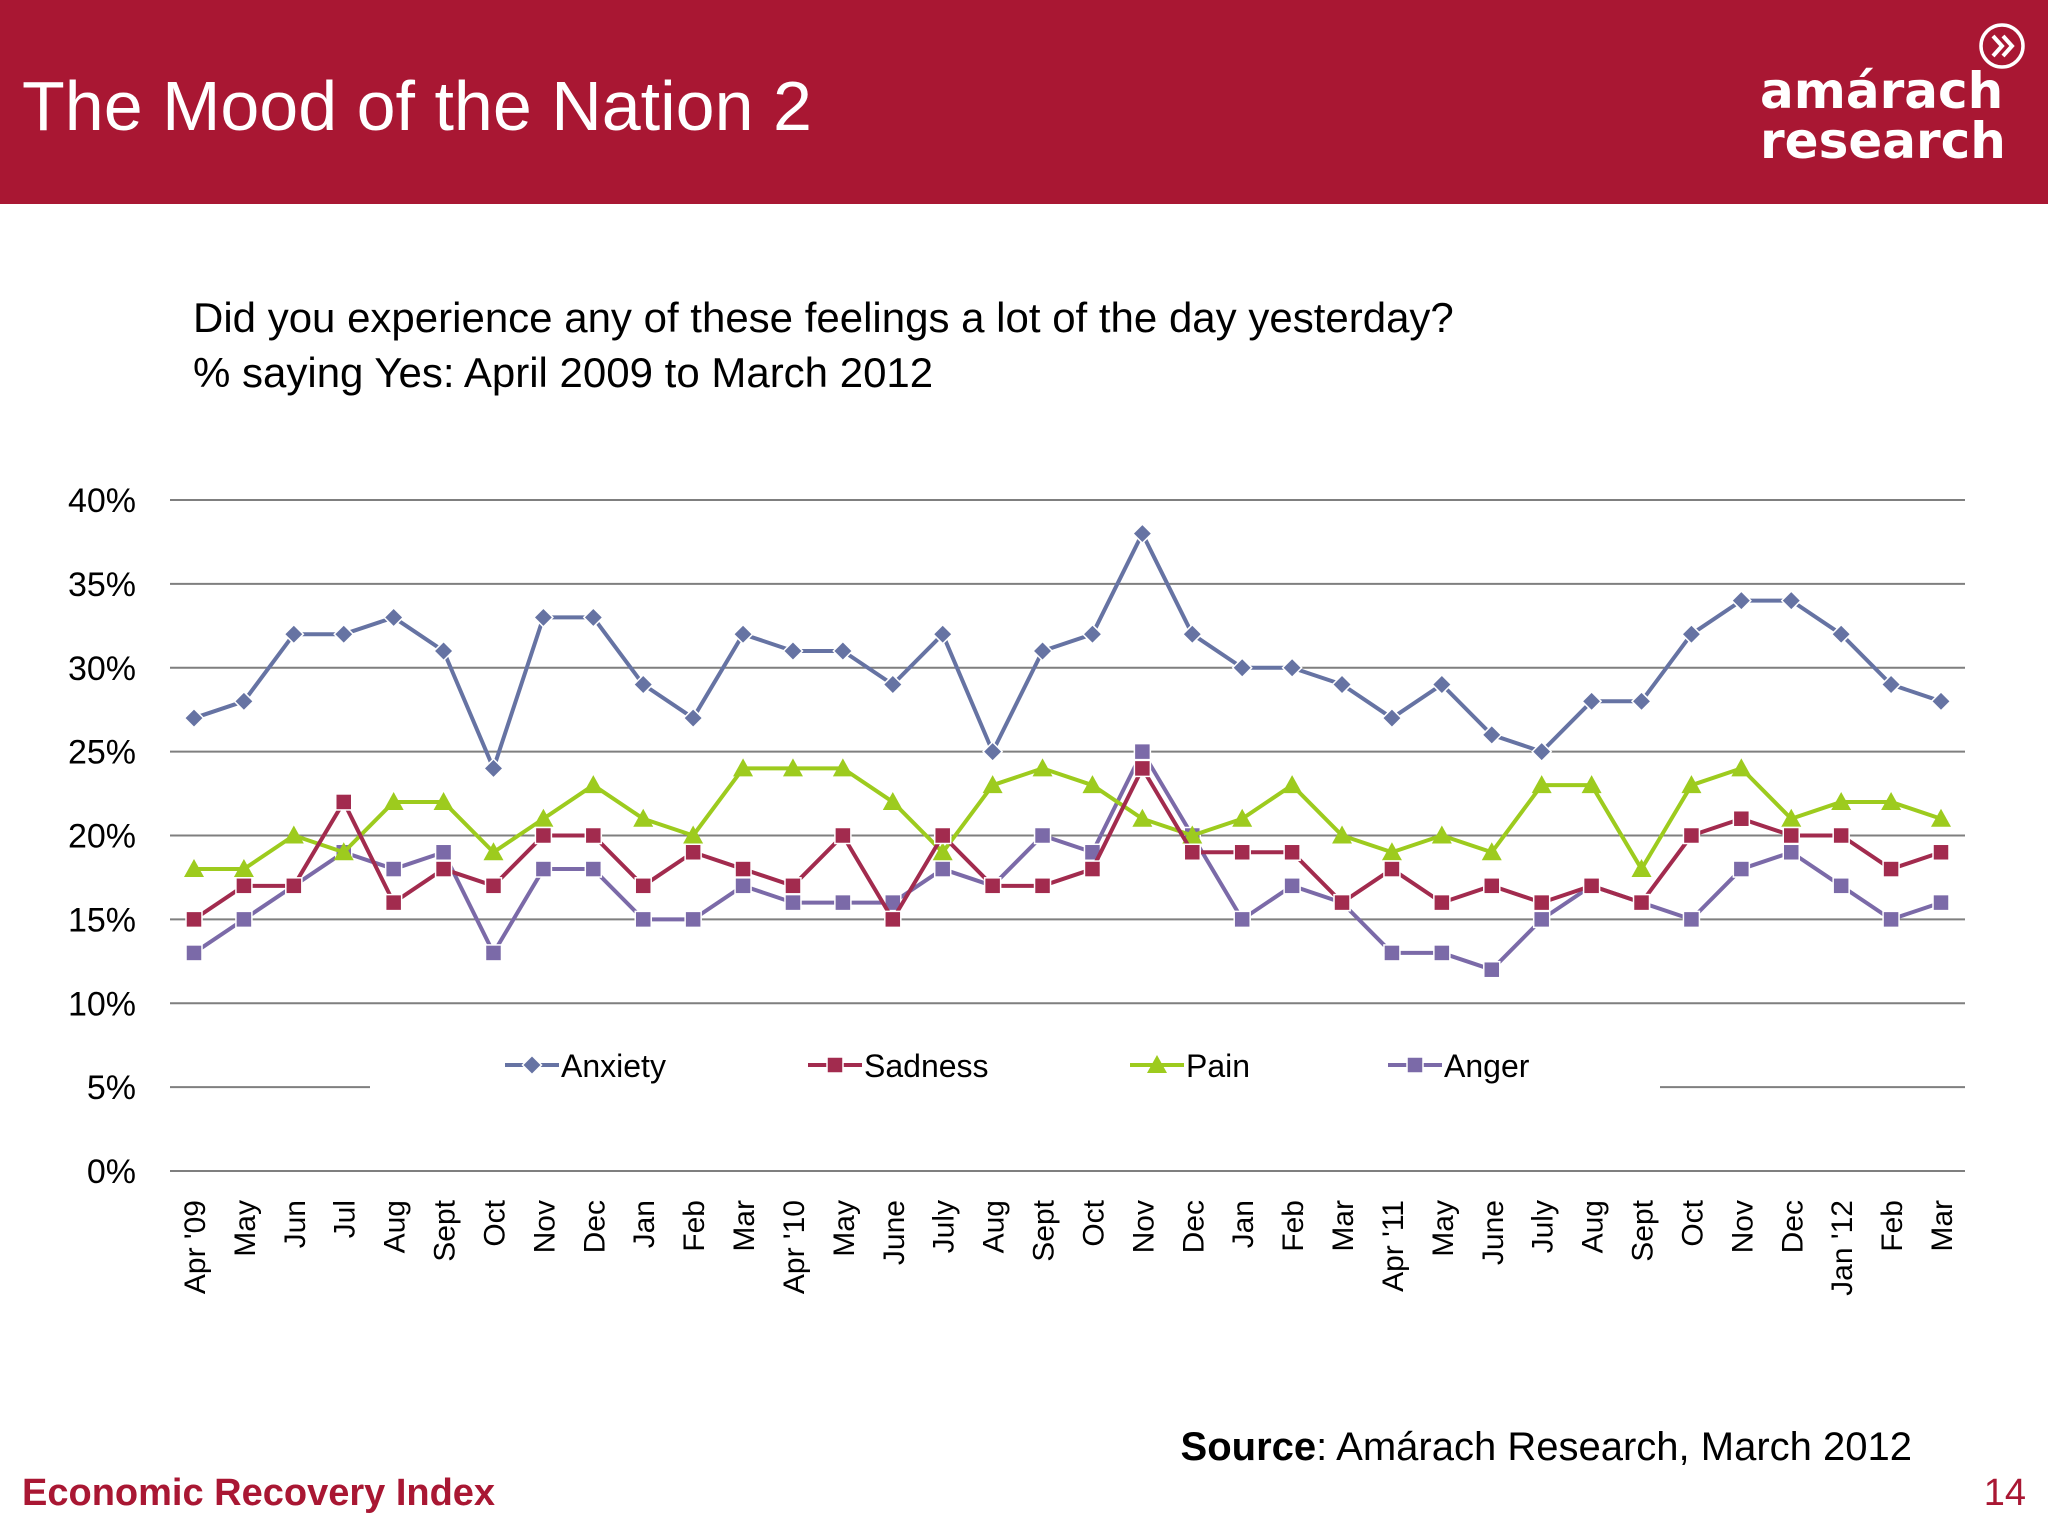 The image size is (2048, 1536). Describe the element at coordinates (1487, 1066) in the screenshot. I see `legend-label: Anger` at that location.